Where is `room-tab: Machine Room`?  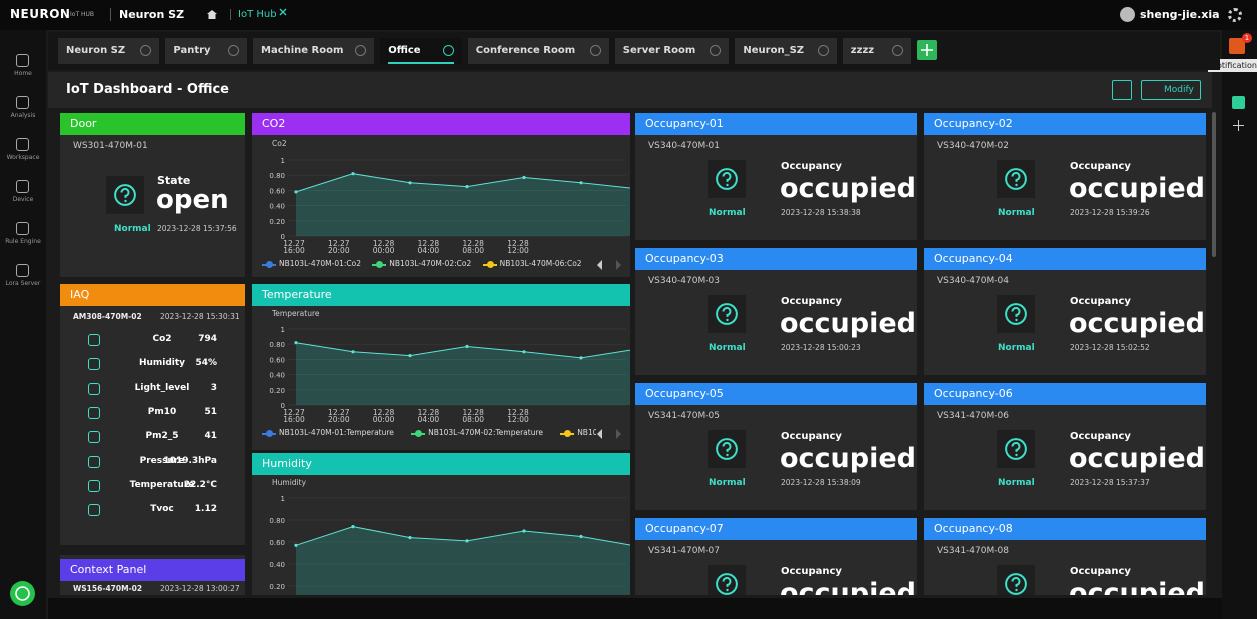 room-tab: Machine Room is located at coordinates (314, 51).